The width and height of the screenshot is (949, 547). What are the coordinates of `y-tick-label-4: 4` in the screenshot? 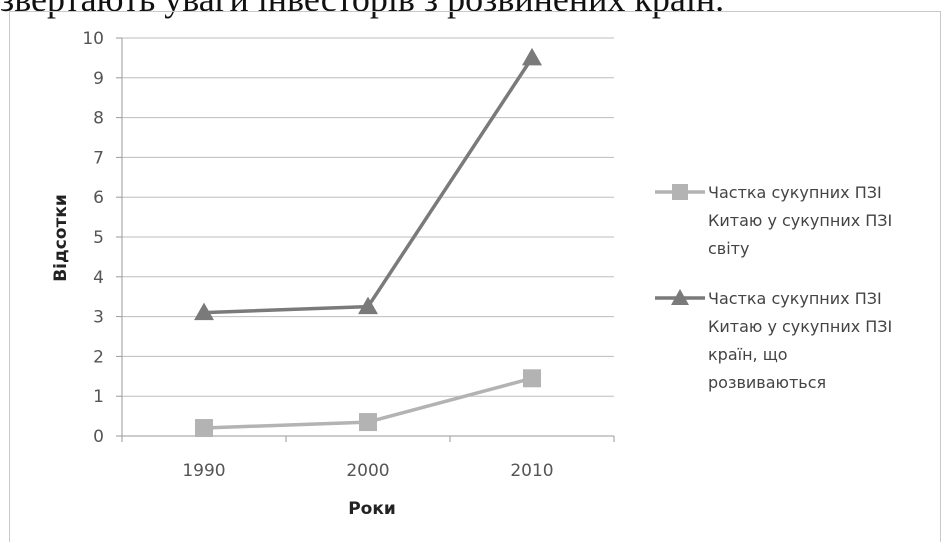 It's located at (98, 278).